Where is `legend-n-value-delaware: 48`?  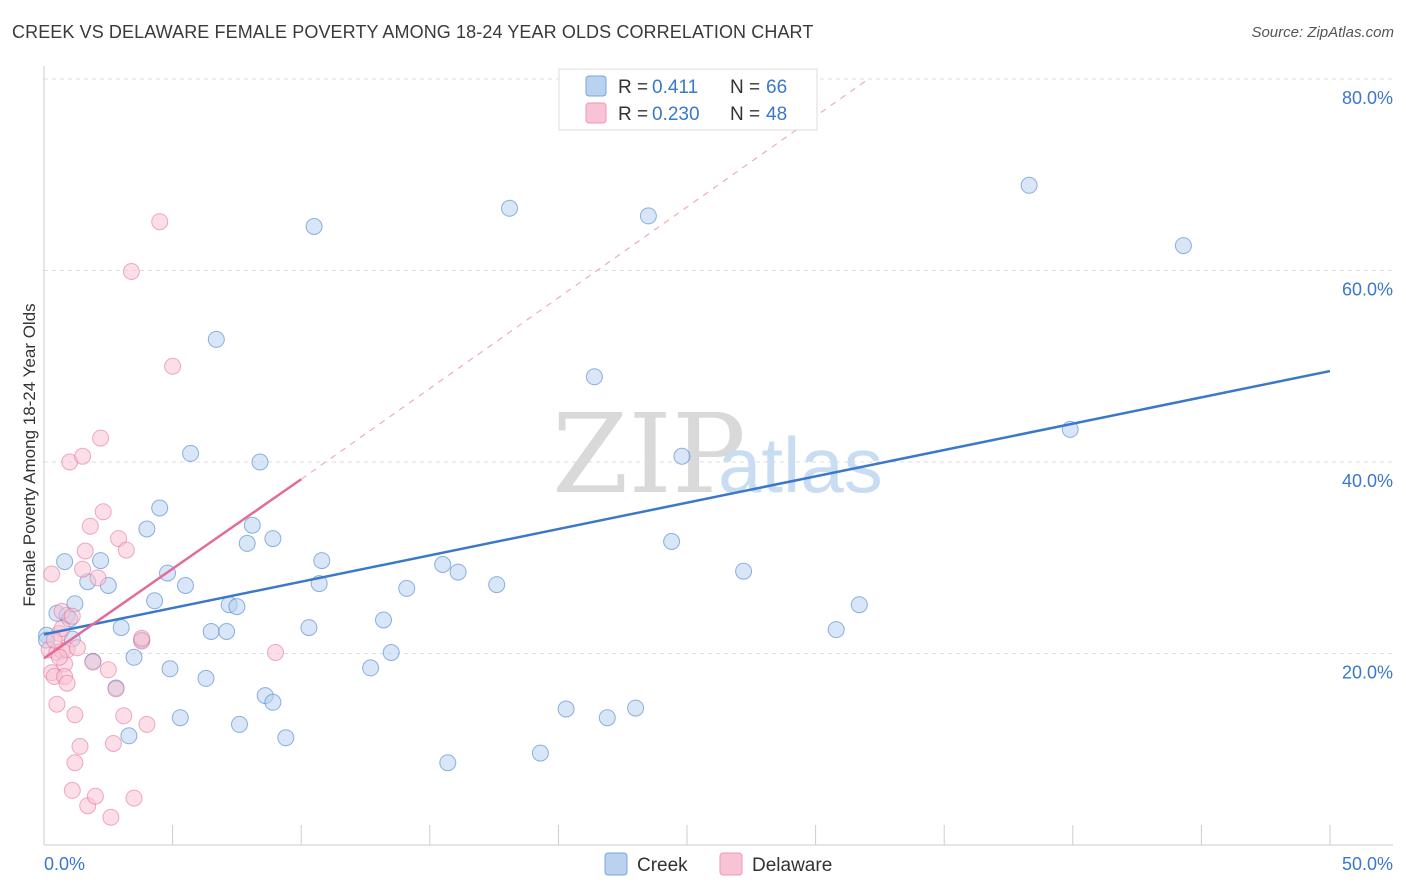 legend-n-value-delaware: 48 is located at coordinates (776, 114).